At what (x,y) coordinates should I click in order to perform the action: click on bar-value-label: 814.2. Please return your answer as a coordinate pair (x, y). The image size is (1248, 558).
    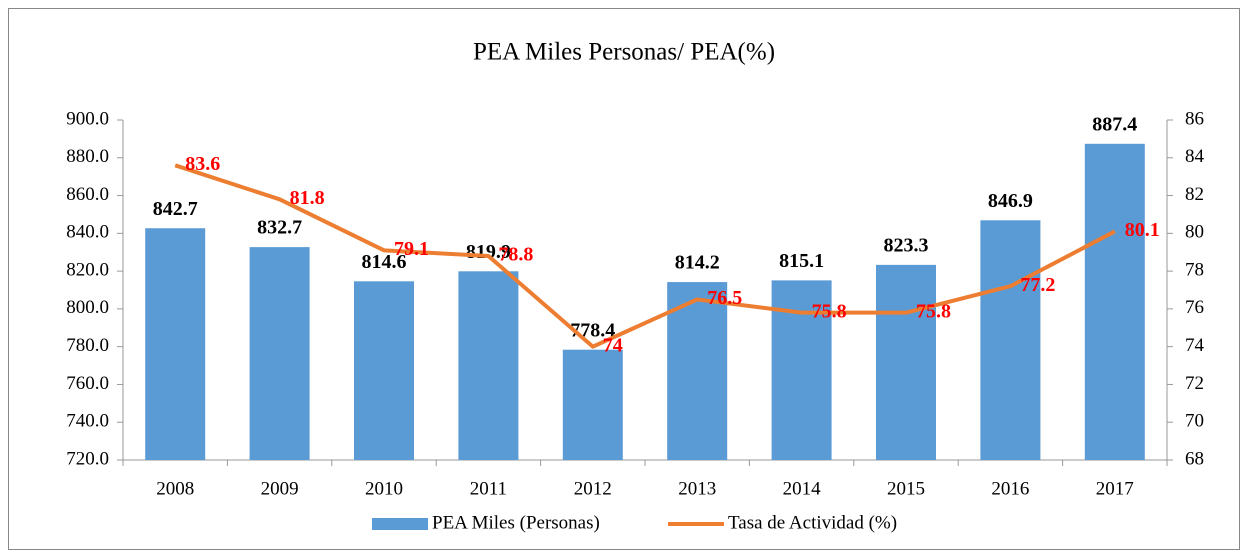
    Looking at the image, I should click on (697, 263).